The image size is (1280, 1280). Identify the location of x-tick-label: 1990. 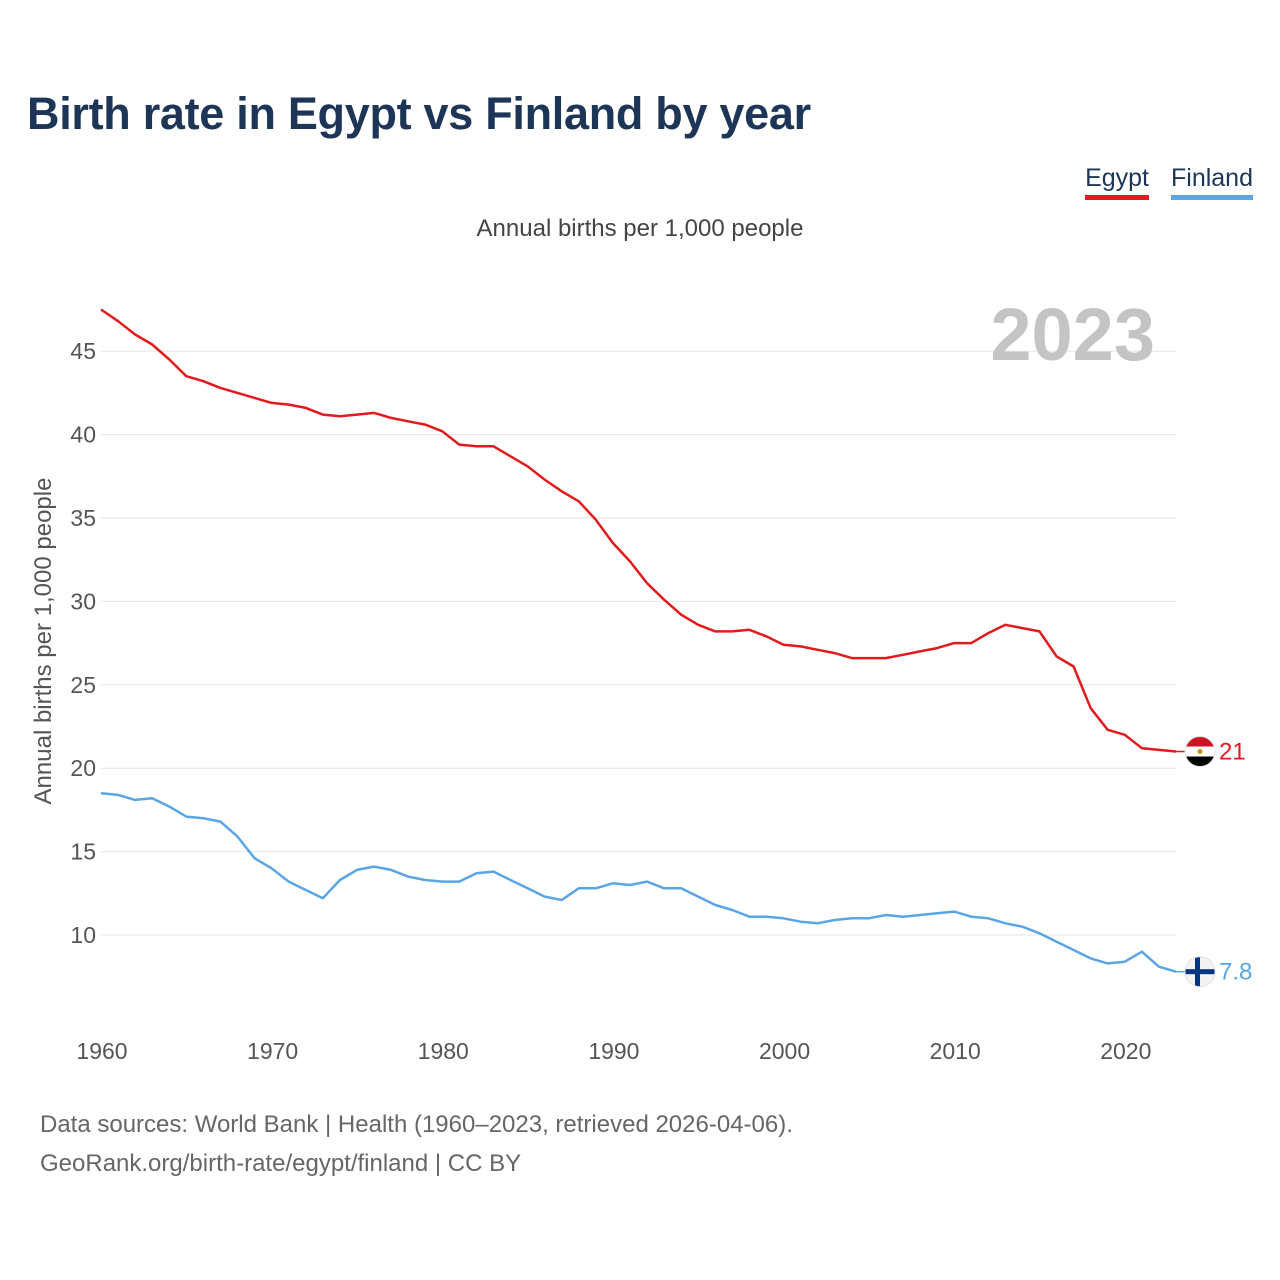
(613, 1051).